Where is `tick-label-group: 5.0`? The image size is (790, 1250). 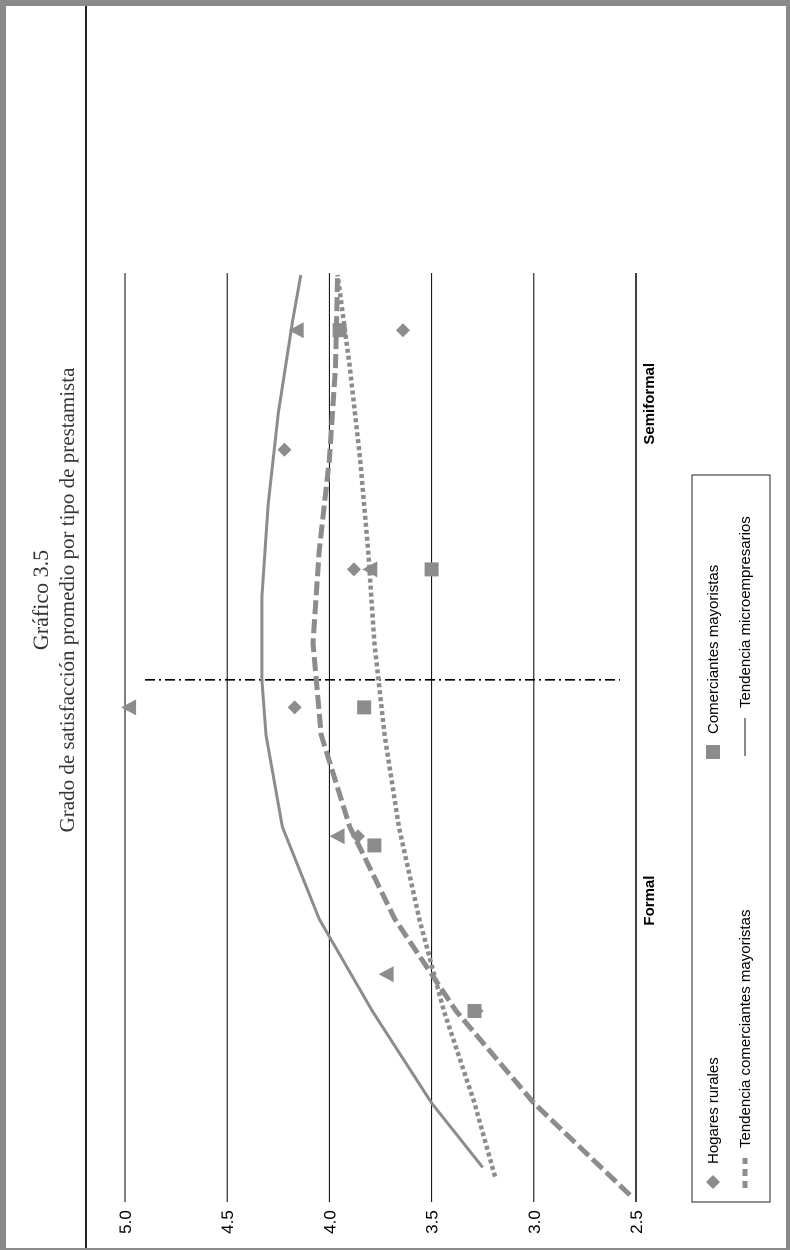 tick-label-group: 5.0 is located at coordinates (125, 1222).